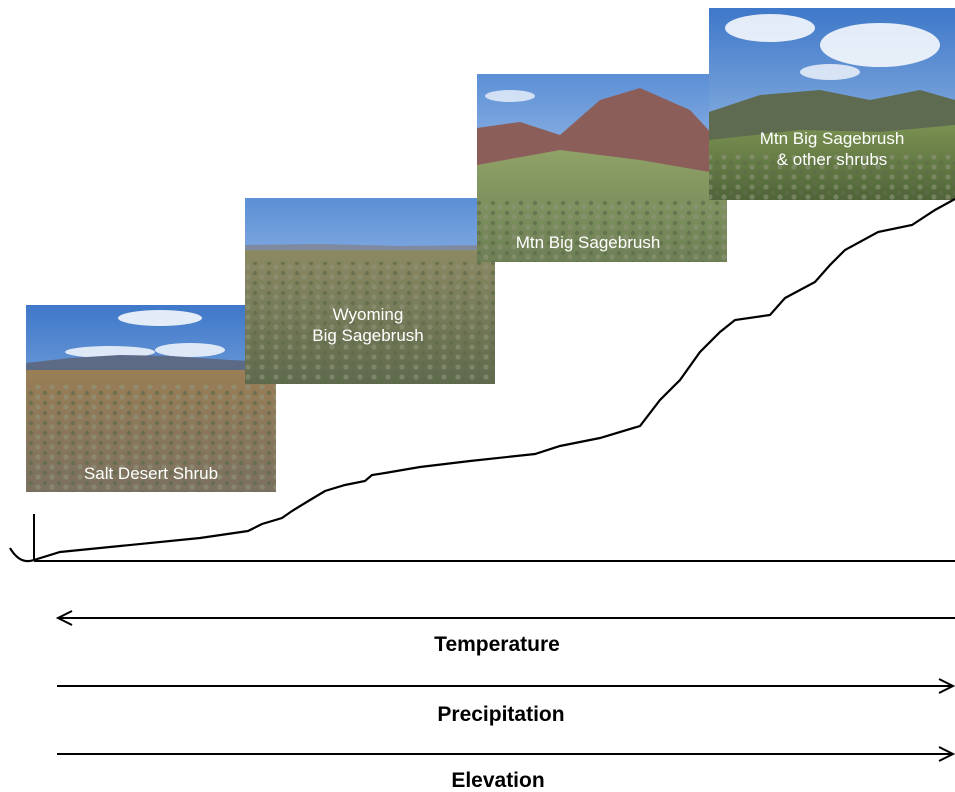 This screenshot has height=792, width=955. What do you see at coordinates (368, 335) in the screenshot?
I see `photo-label-line: Big Sagebrush` at bounding box center [368, 335].